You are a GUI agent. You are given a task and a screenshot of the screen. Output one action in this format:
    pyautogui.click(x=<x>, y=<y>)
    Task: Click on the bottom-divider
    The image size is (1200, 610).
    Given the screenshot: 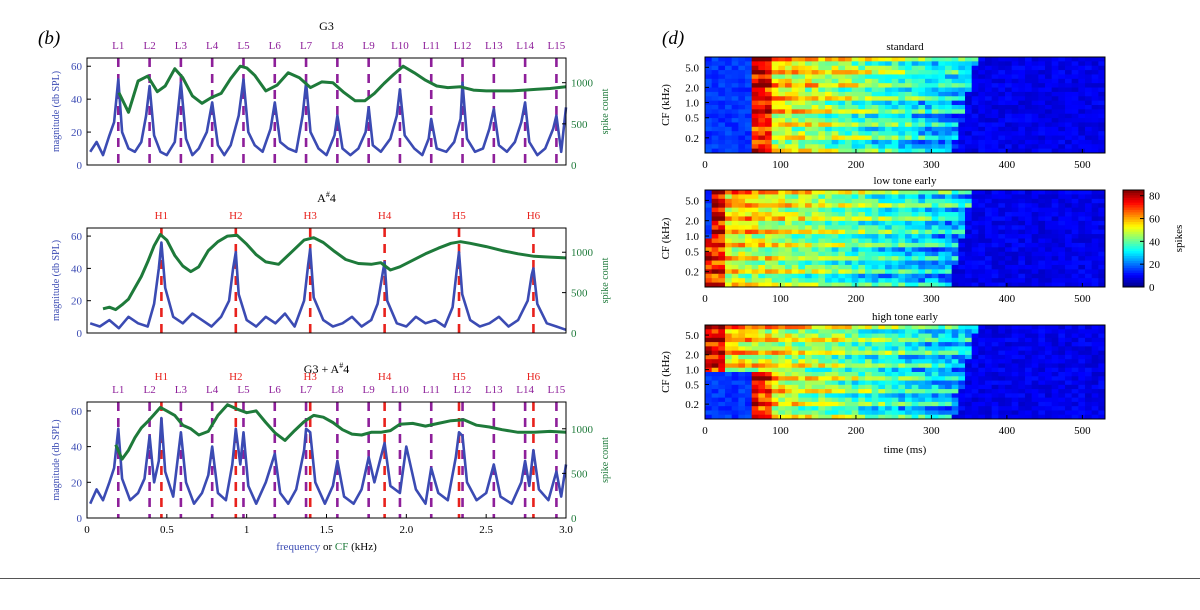 What is the action you would take?
    pyautogui.click(x=600, y=578)
    